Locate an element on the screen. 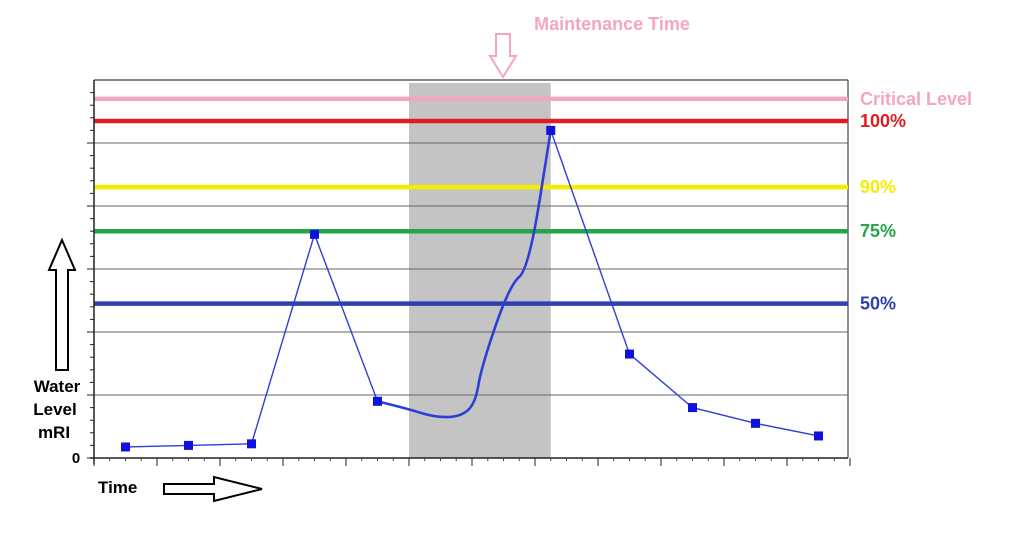  arrow-up-icon is located at coordinates (62, 304).